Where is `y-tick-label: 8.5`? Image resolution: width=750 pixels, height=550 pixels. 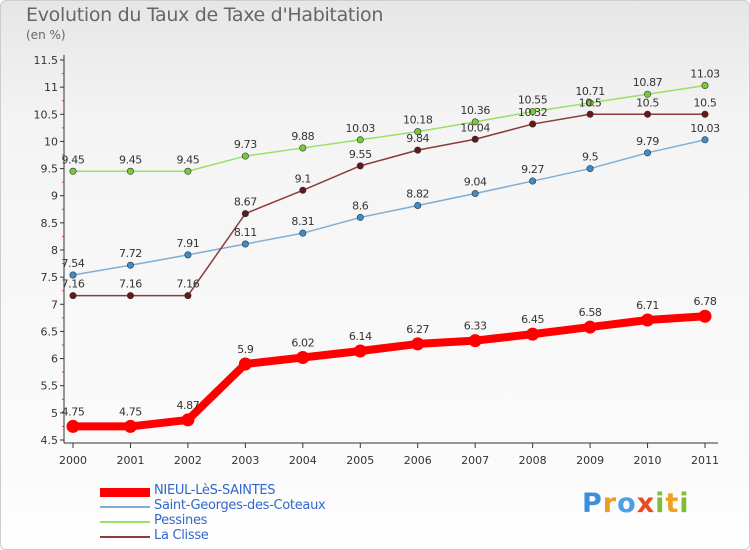
y-tick-label: 8.5 is located at coordinates (50, 223).